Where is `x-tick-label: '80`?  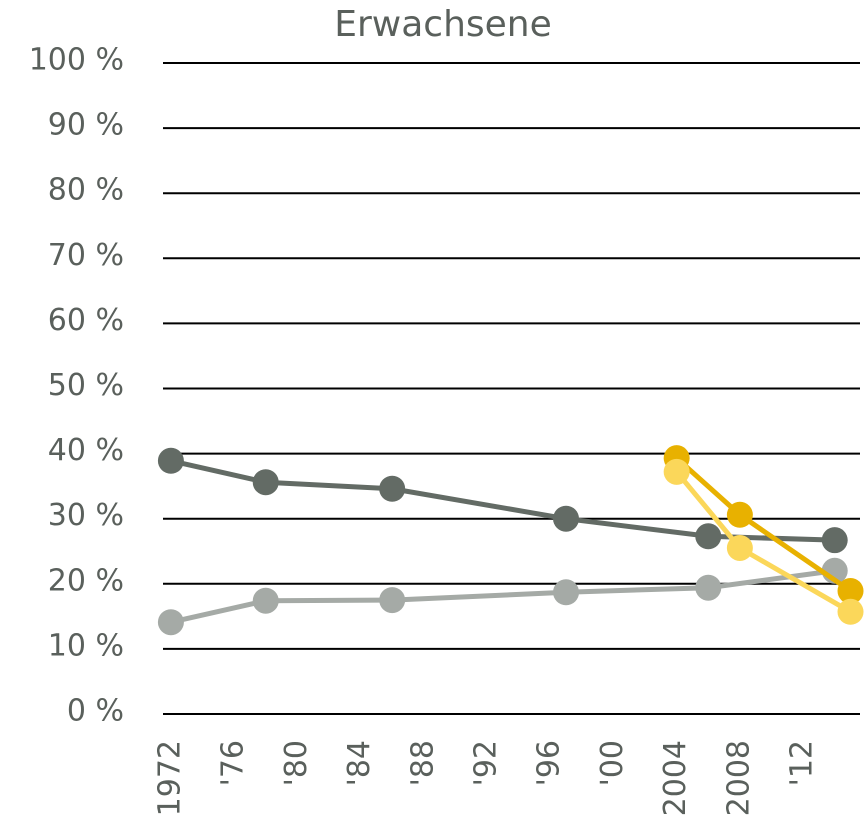 x-tick-label: '80 is located at coordinates (296, 763).